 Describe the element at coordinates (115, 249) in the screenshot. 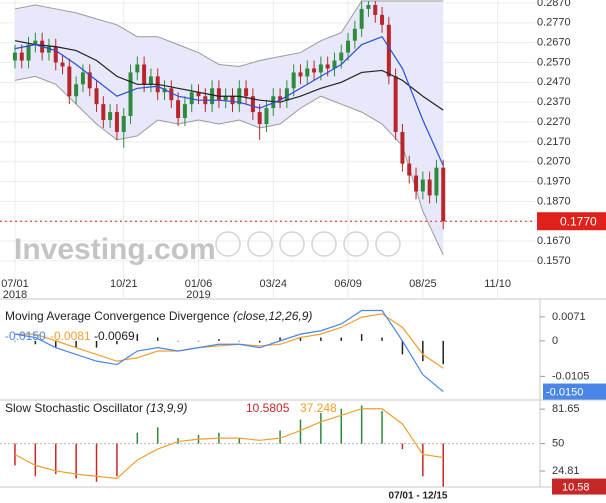

I see `watermark: Investing.com` at that location.